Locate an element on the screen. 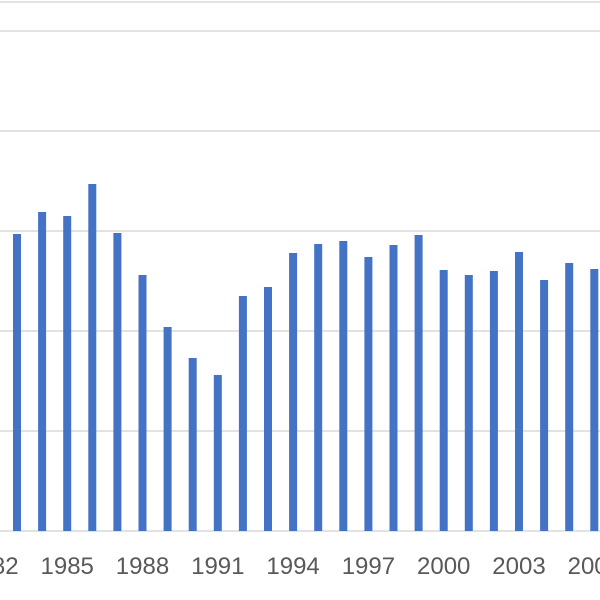 The image size is (600, 600). bar-2002 is located at coordinates (493, 401).